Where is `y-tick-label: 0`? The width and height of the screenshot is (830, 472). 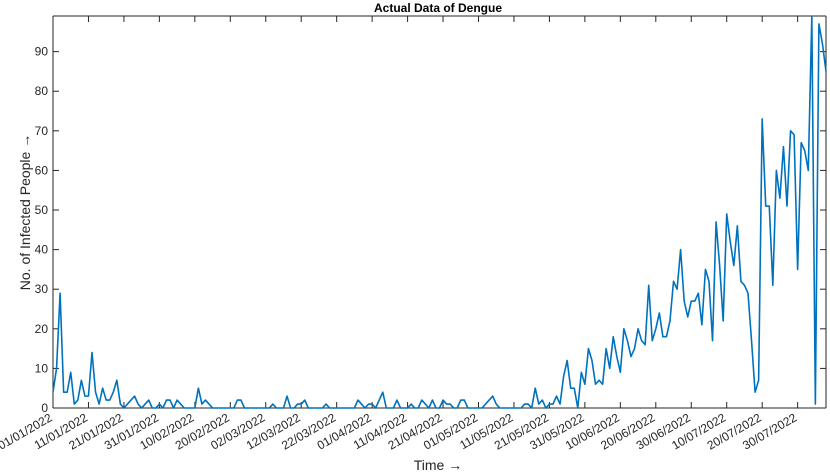 y-tick-label: 0 is located at coordinates (44, 408).